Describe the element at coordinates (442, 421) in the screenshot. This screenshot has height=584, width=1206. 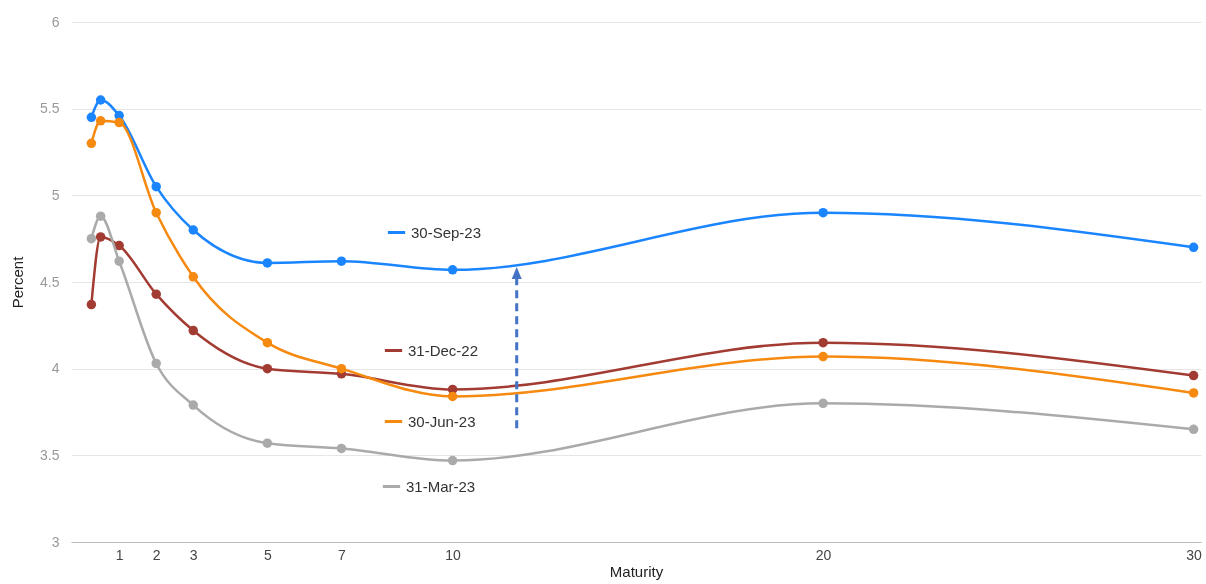
I see `legend-label: 30-Jun-23` at that location.